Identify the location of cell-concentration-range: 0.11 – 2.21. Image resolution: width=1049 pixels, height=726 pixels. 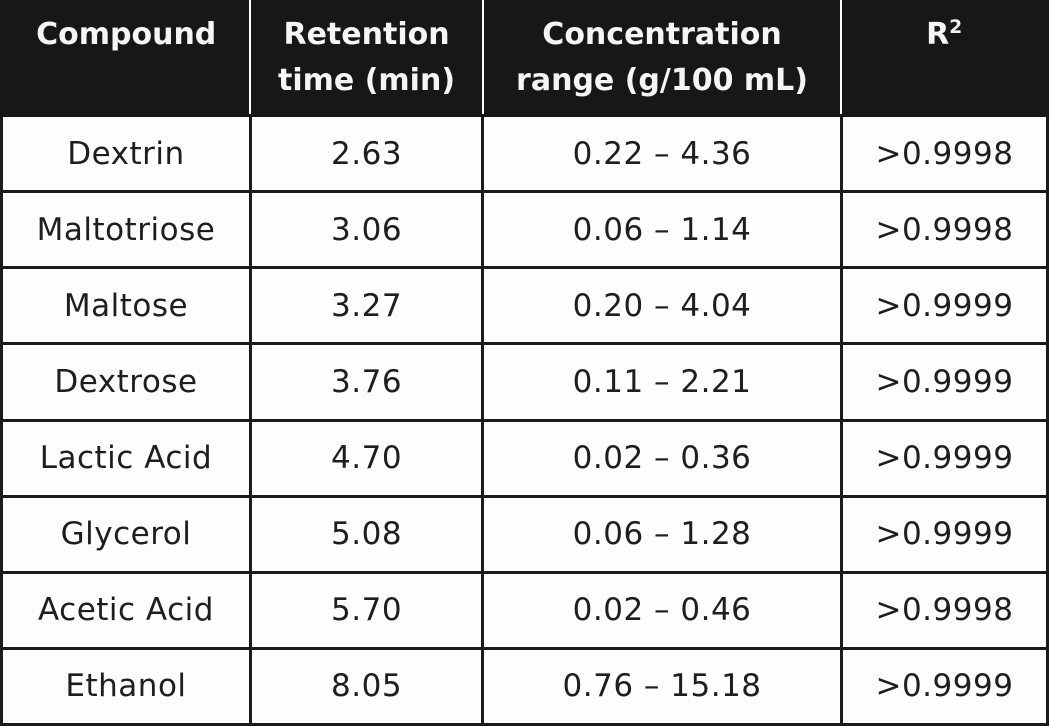
(662, 382).